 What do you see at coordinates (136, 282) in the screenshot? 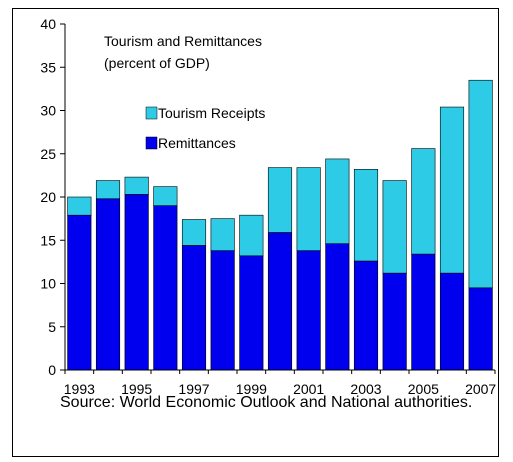
I see `bar-remittances-1995` at bounding box center [136, 282].